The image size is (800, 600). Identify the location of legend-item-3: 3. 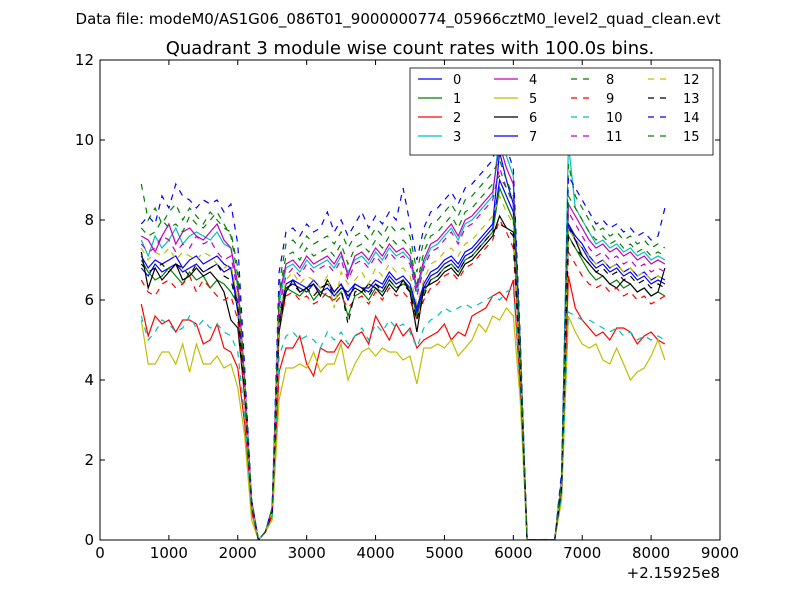
(439, 137).